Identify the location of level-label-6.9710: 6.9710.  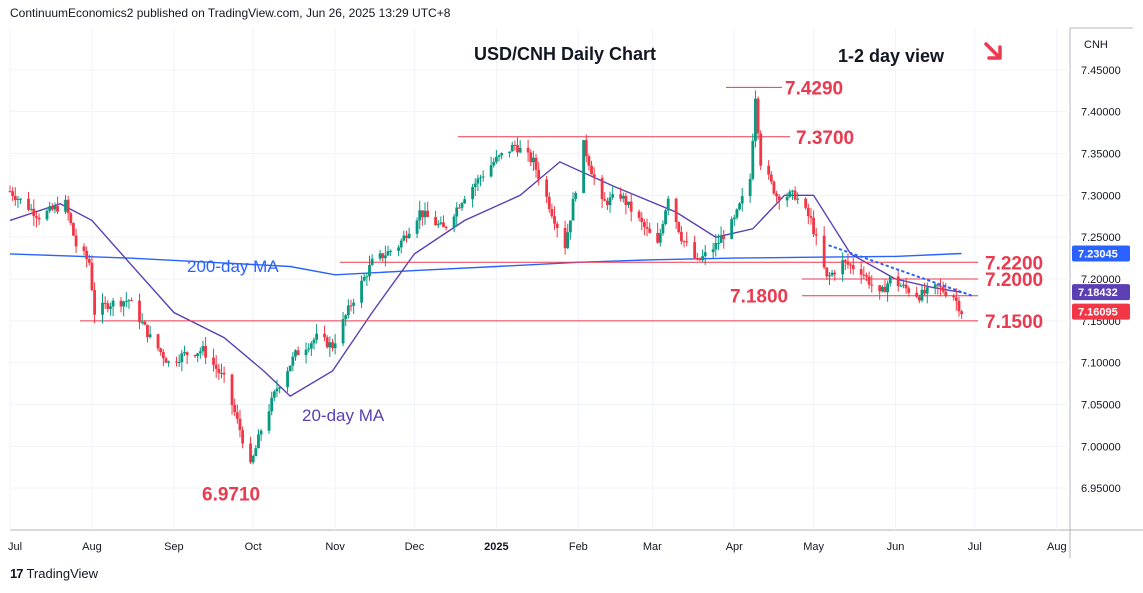
(231, 495).